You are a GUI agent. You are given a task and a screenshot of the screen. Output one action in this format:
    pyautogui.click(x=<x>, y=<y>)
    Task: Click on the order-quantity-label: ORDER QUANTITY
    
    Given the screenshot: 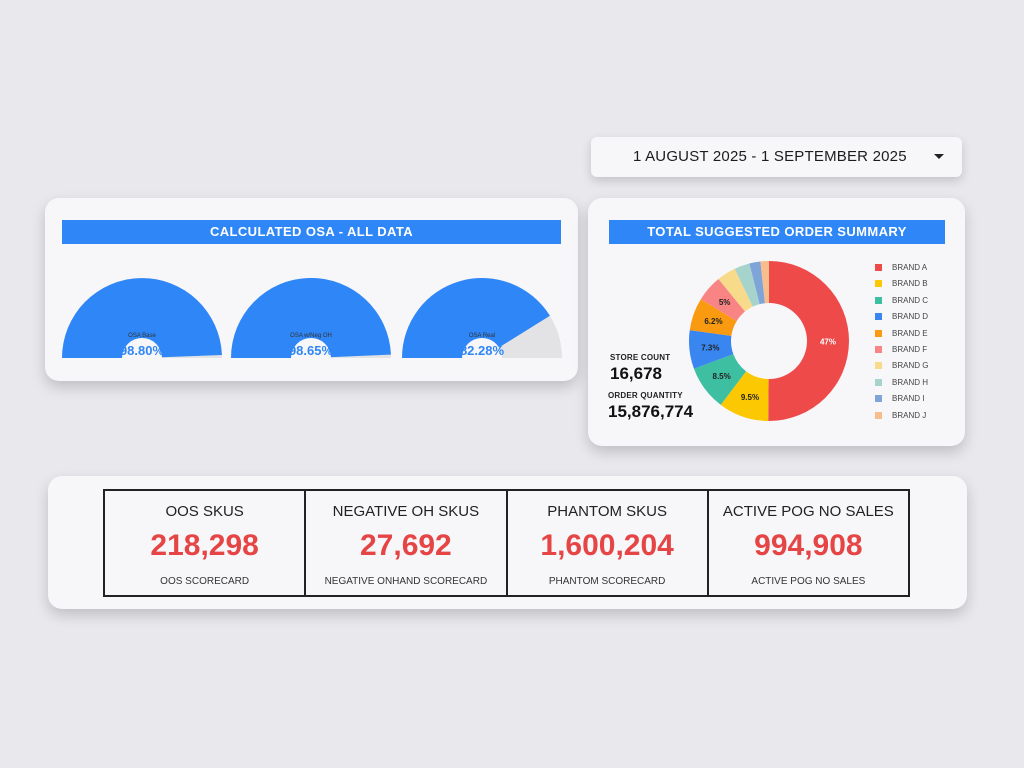 What is the action you would take?
    pyautogui.click(x=645, y=395)
    